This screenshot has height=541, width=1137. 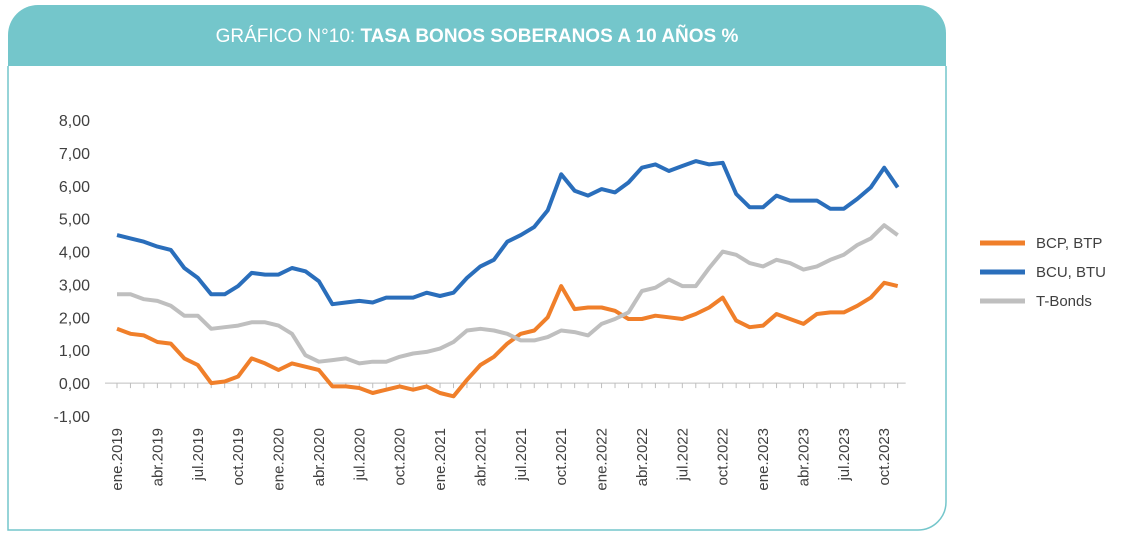 I want to click on x-tick-label: oct.2020, so click(x=400, y=457).